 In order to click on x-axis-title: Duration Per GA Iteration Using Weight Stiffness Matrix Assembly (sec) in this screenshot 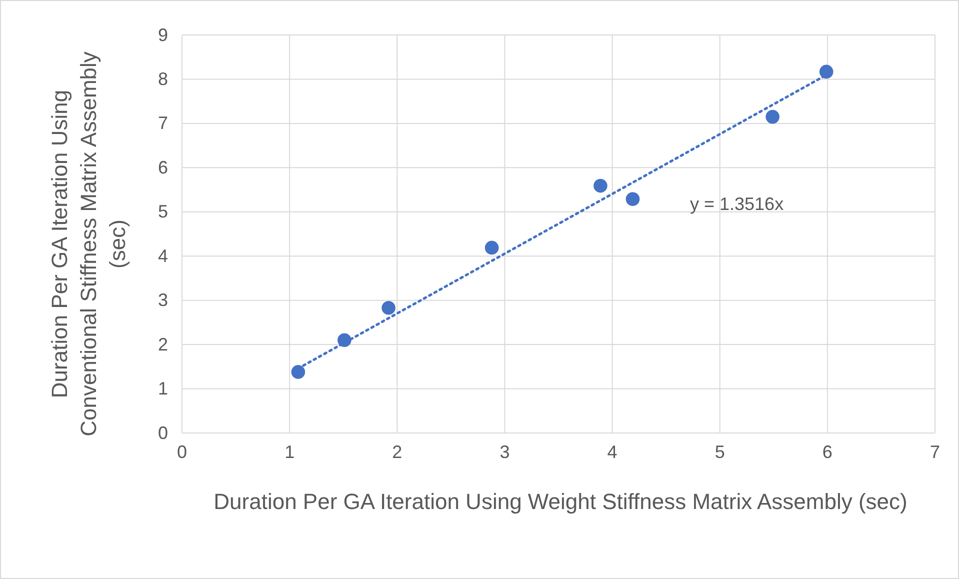, I will do `click(561, 501)`.